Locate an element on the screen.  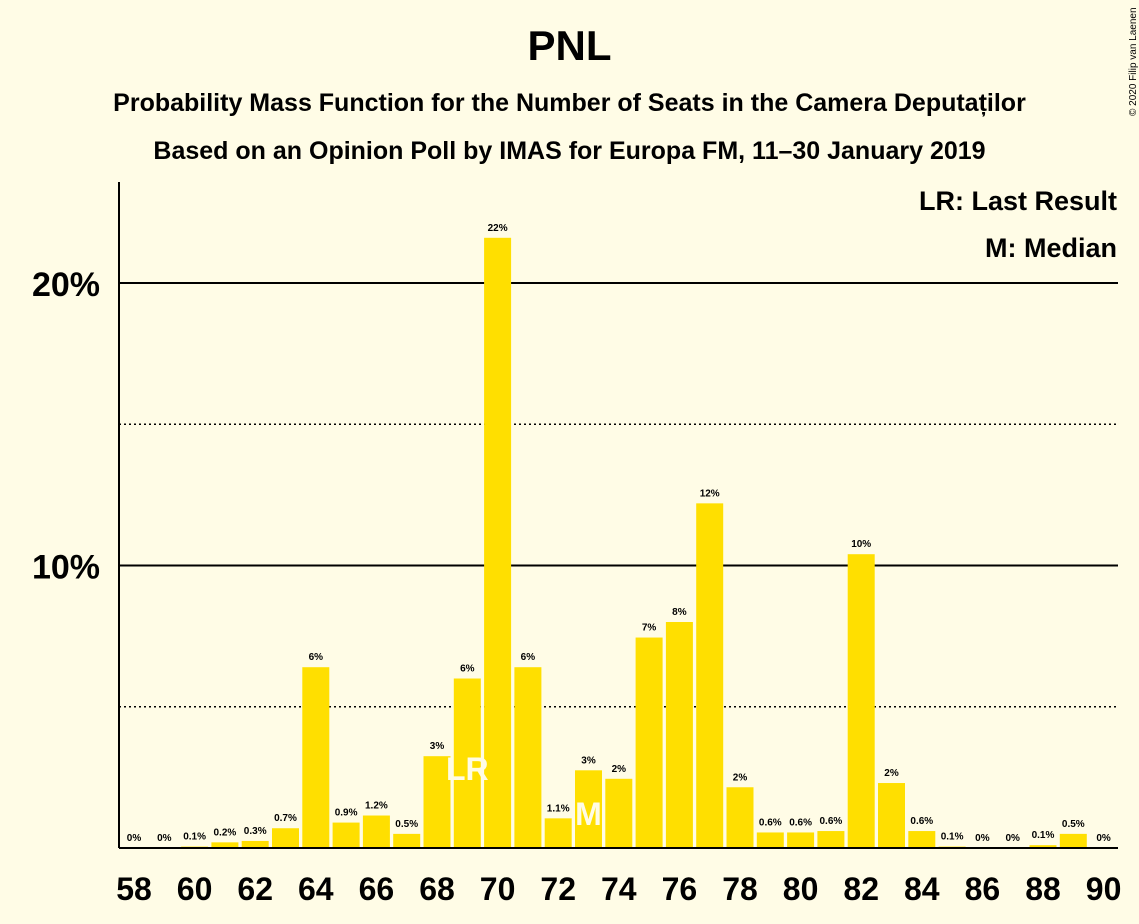
x-tick-label-74: 74 is located at coordinates (619, 889).